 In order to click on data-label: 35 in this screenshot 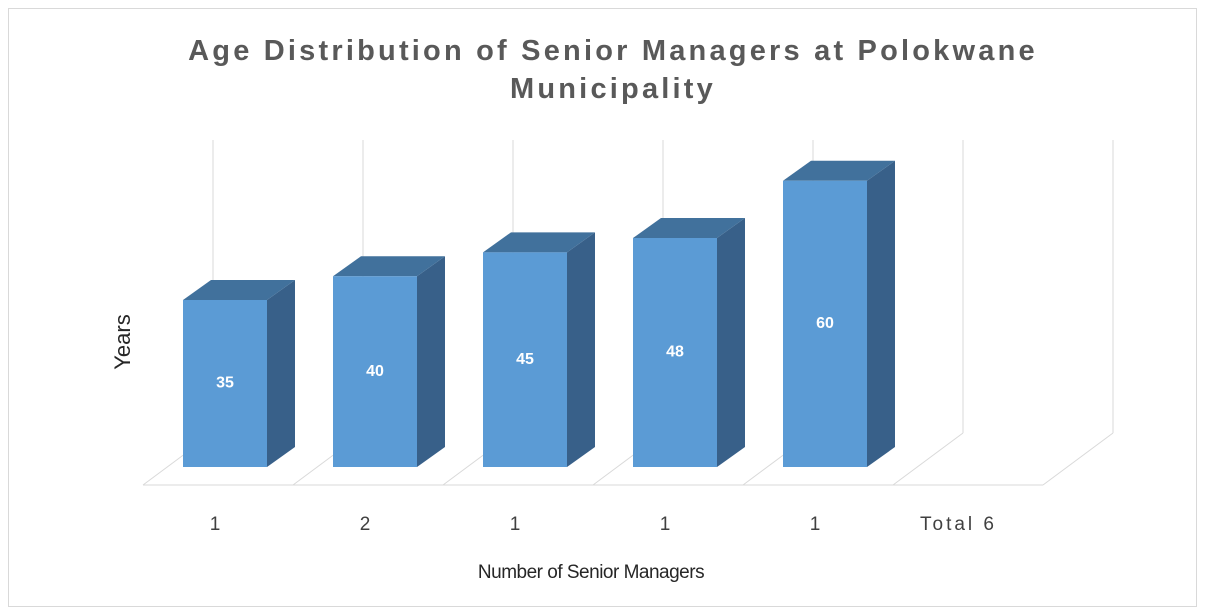, I will do `click(225, 383)`.